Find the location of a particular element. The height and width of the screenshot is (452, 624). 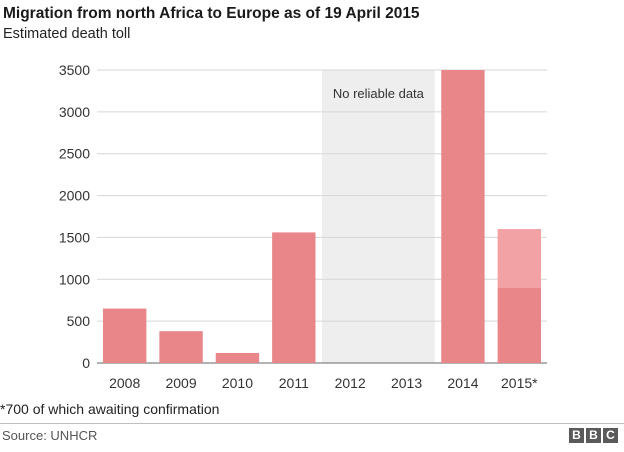

bbc-logo-letter: C is located at coordinates (610, 435).